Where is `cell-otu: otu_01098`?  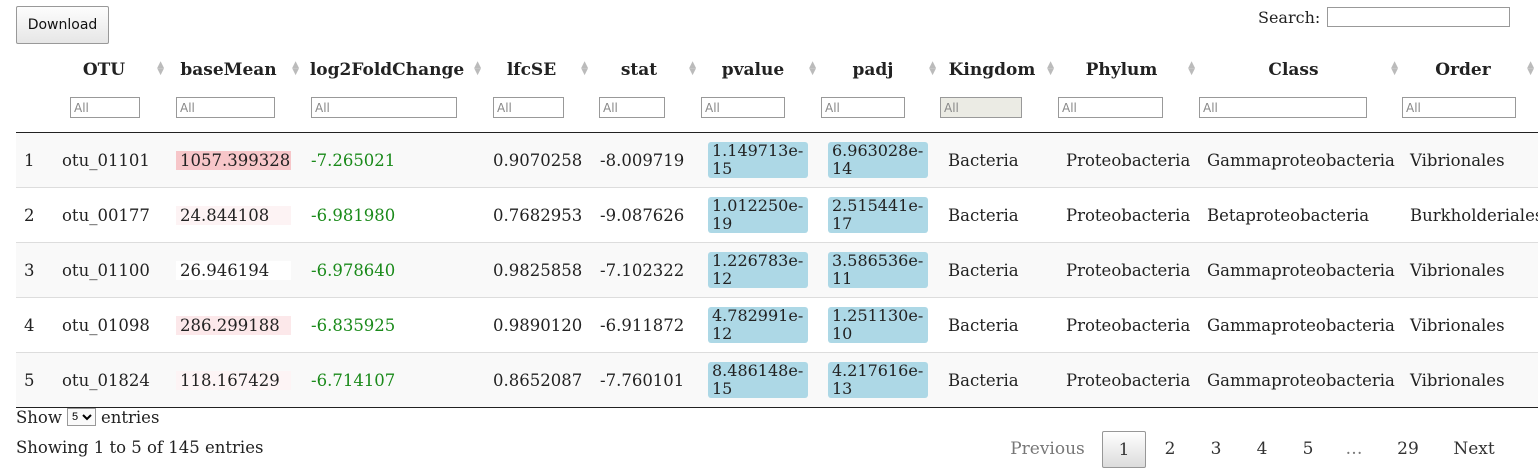
cell-otu: otu_01098 is located at coordinates (111, 325).